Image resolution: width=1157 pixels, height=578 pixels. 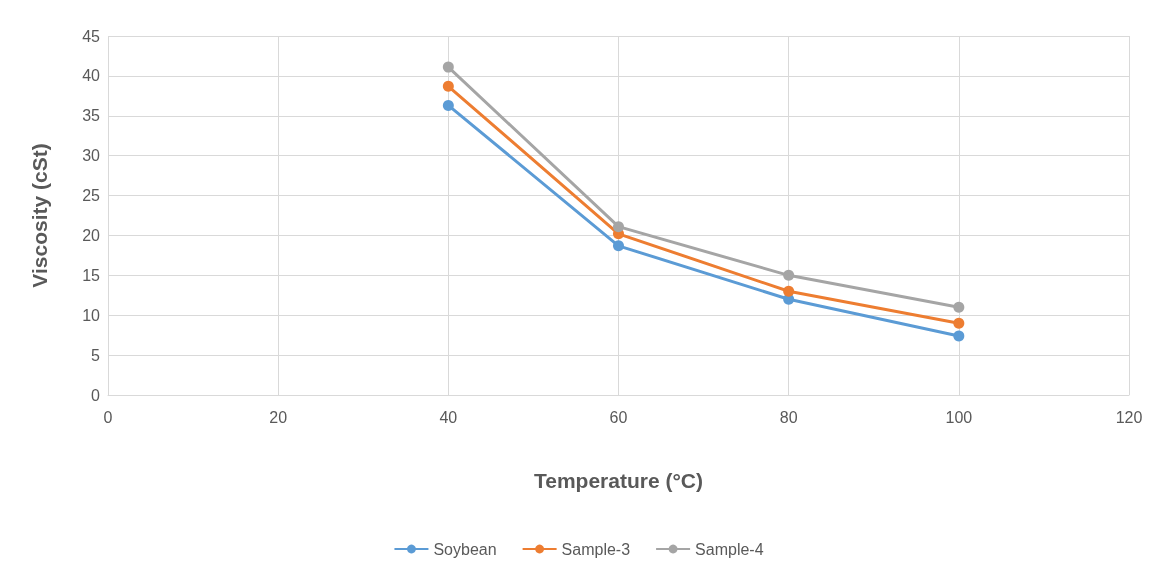 I want to click on legend-label: Sample-4, so click(x=729, y=549).